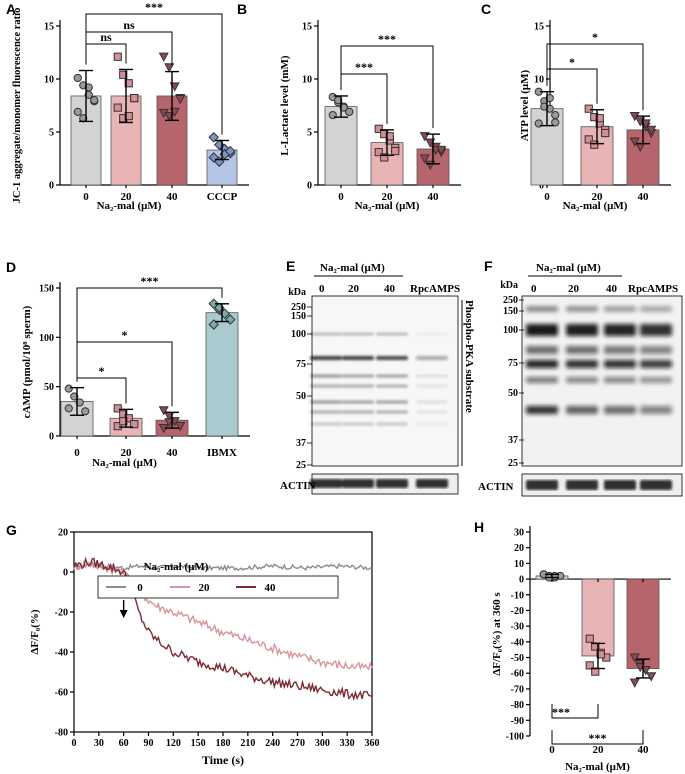 The image size is (685, 774). I want to click on kda-marker: 50, so click(513, 393).